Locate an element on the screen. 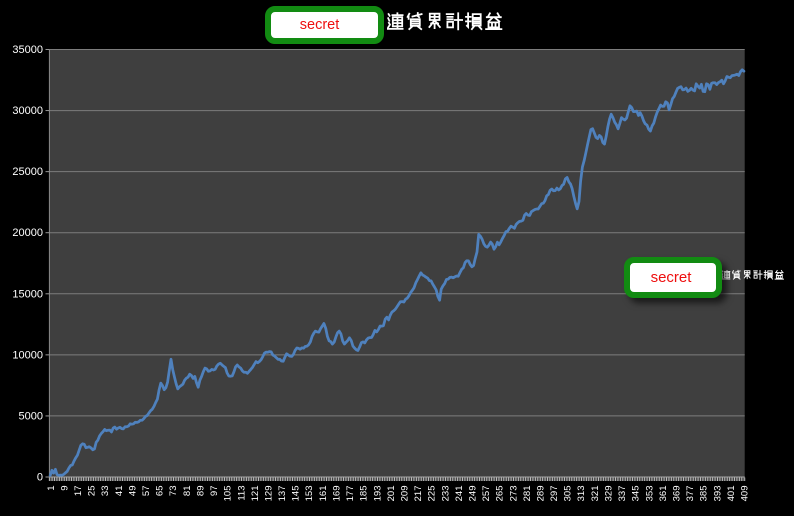 The image size is (794, 516). svg-text: 265 is located at coordinates (500, 494).